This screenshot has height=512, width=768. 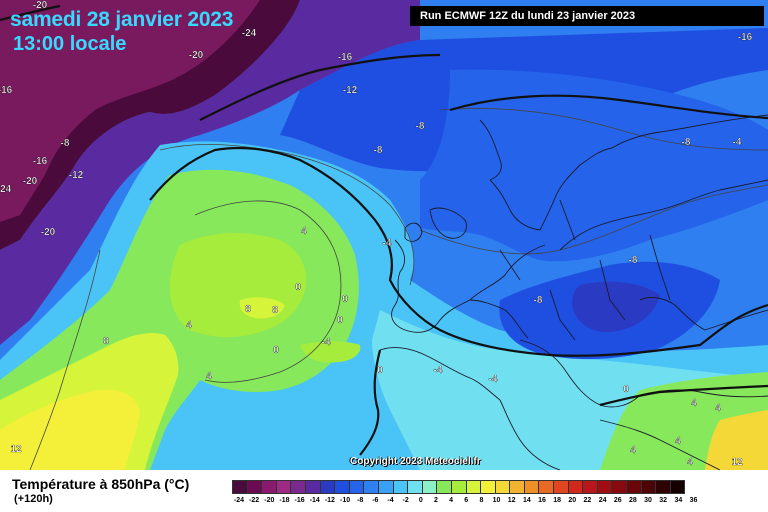 What do you see at coordinates (496, 500) in the screenshot?
I see `legend-tick-label: 10` at bounding box center [496, 500].